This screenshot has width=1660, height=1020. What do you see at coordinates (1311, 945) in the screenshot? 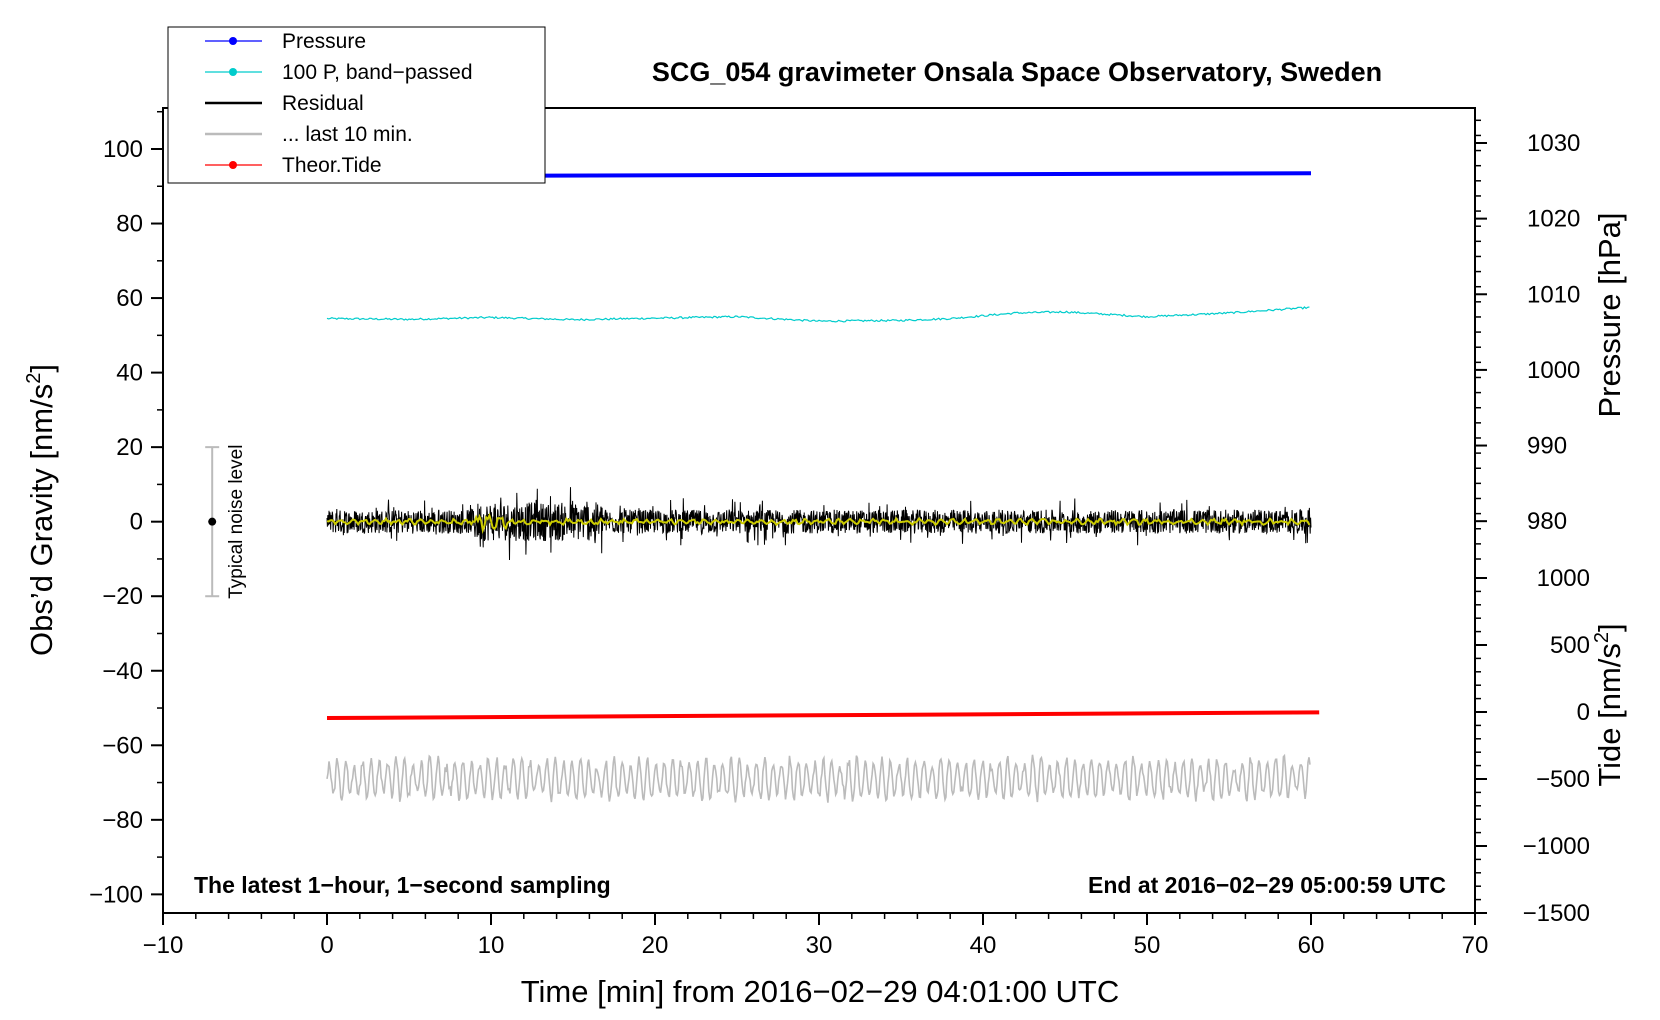
I see `x-tick-label: 60` at bounding box center [1311, 945].